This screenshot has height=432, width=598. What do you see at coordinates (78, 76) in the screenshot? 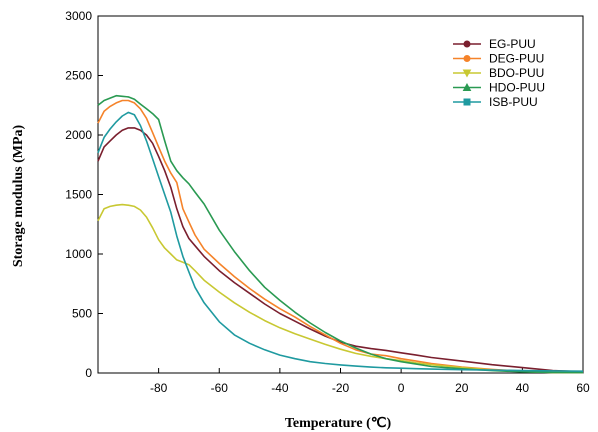
I see `y-tick-label: 2500` at bounding box center [78, 76].